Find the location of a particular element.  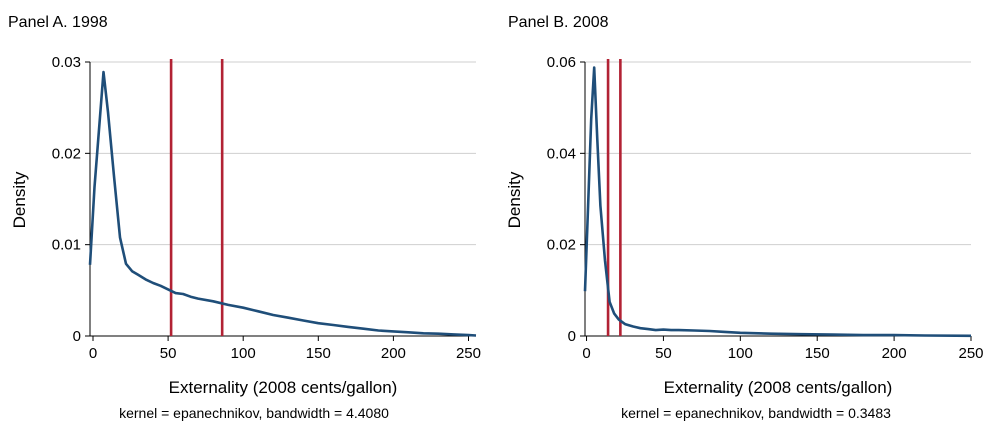

panel-b-y-tick-label: 0.02 is located at coordinates (561, 245).